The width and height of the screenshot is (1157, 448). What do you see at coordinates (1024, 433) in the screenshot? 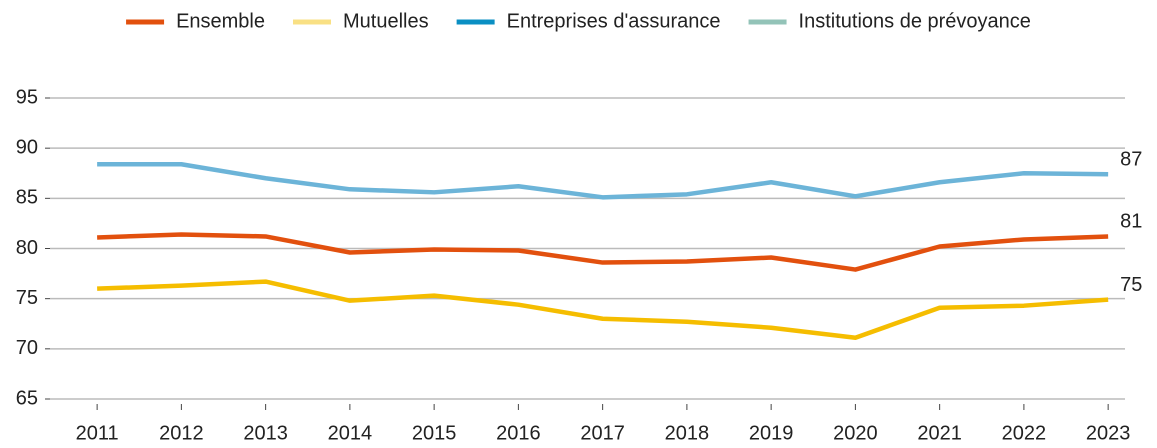
I see `x-tick-label: 2022` at bounding box center [1024, 433].